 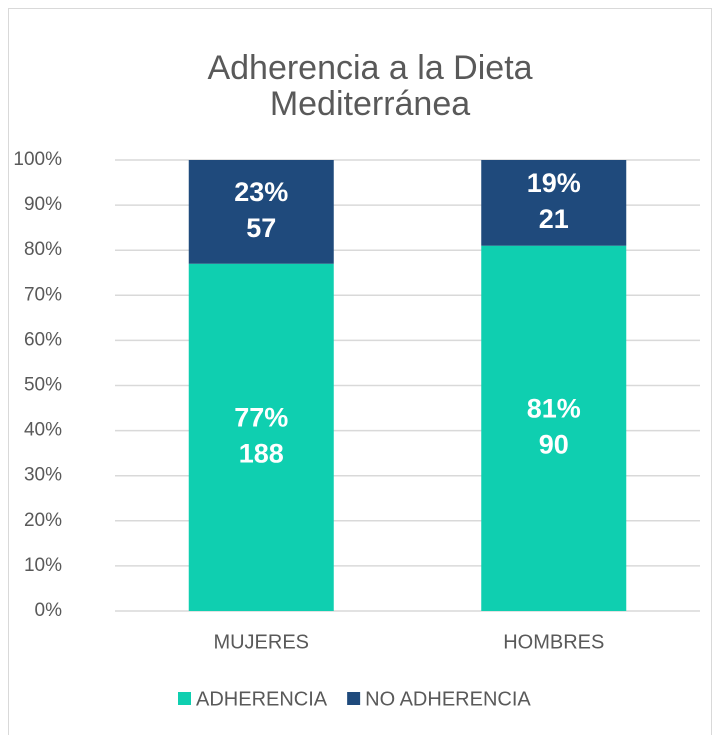 What do you see at coordinates (261, 228) in the screenshot?
I see `count-label: 57` at bounding box center [261, 228].